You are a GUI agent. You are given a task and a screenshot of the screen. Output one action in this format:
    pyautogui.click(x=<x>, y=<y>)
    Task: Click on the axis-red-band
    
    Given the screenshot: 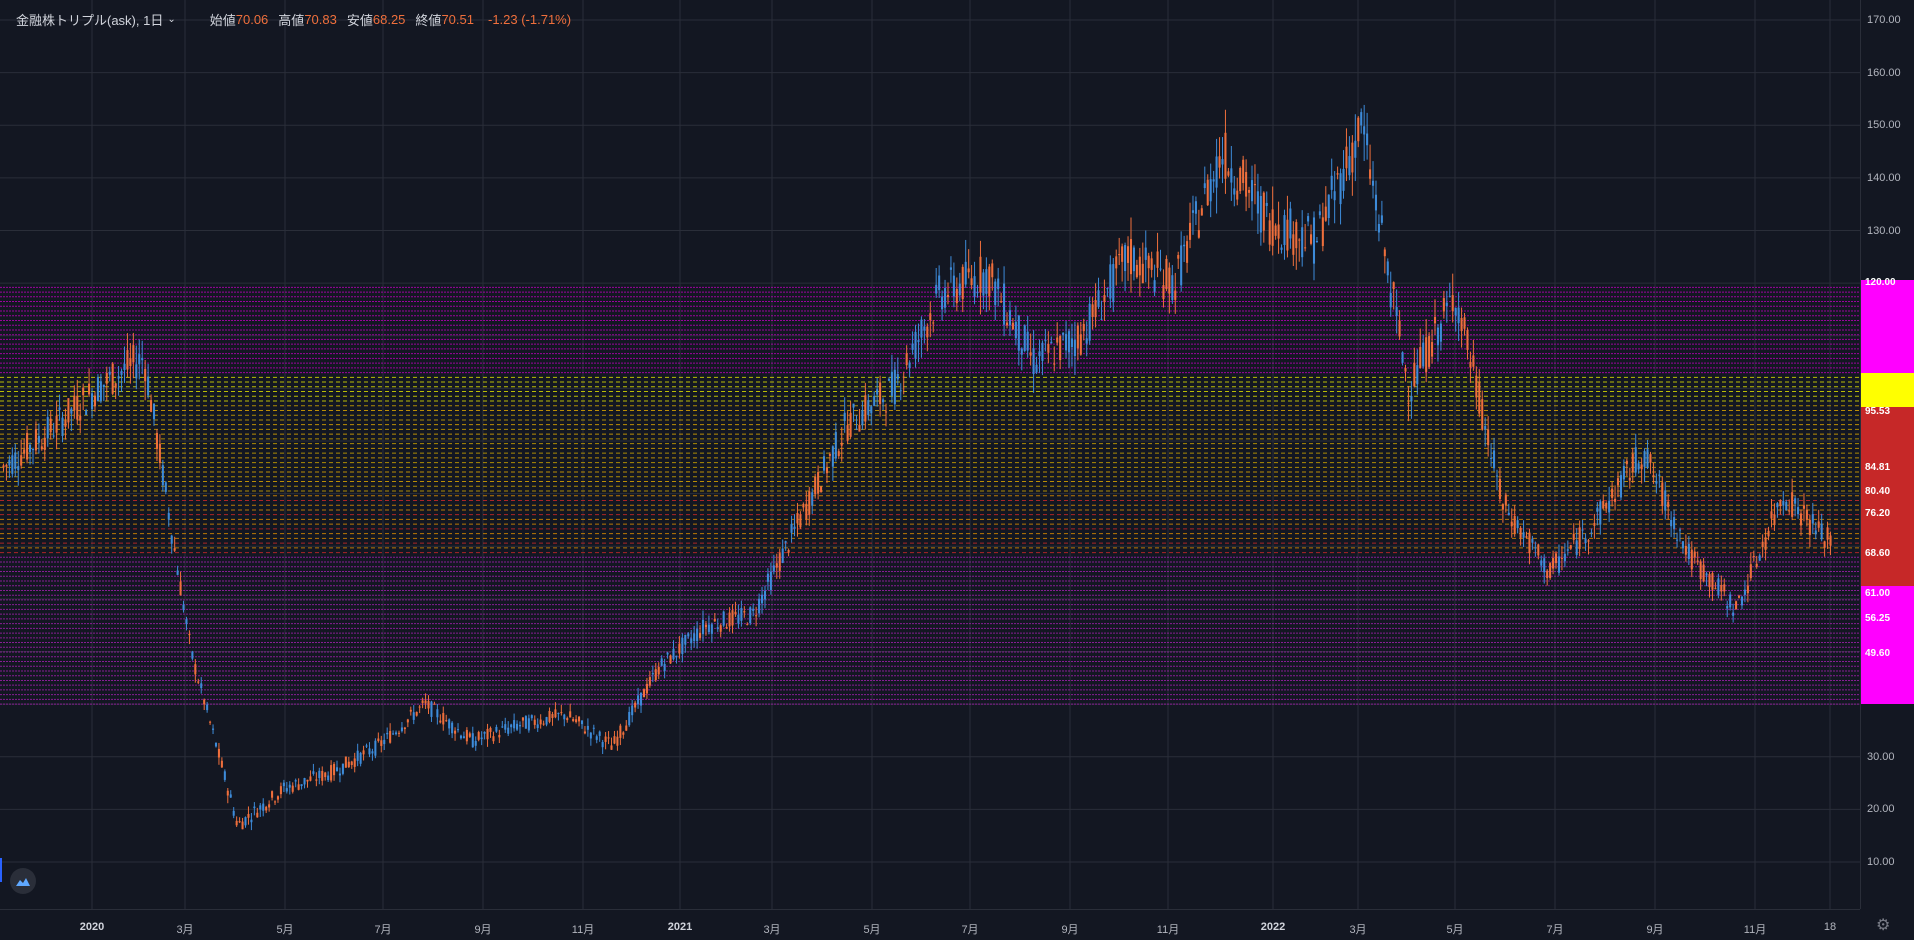 What is the action you would take?
    pyautogui.click(x=1887, y=496)
    